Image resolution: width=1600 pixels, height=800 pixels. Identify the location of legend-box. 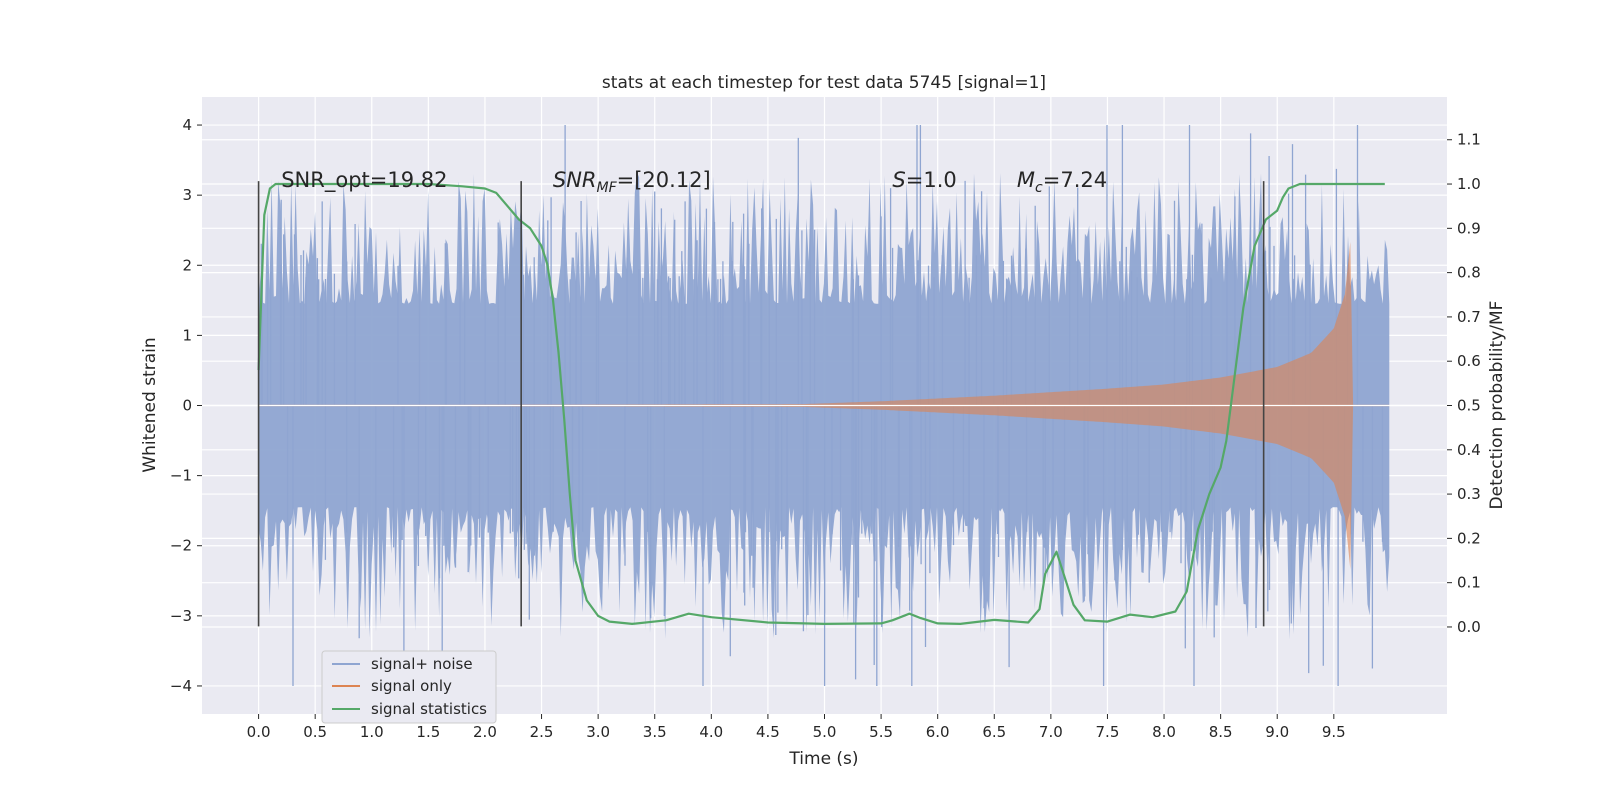
(409, 687).